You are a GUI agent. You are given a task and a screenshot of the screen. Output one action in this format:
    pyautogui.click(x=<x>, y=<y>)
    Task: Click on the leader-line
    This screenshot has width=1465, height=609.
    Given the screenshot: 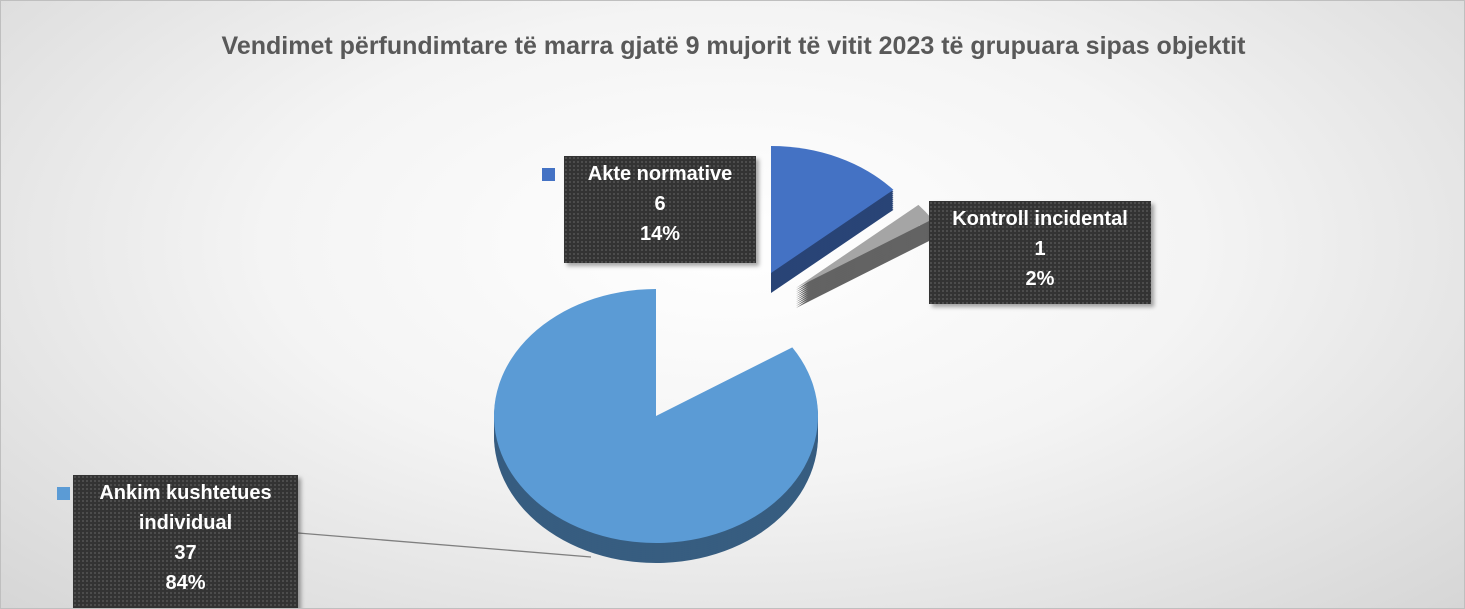 What is the action you would take?
    pyautogui.click(x=444, y=545)
    